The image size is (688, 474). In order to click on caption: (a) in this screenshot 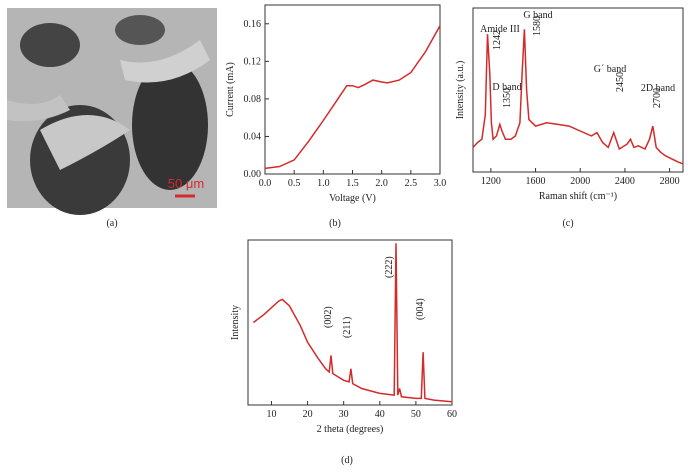, I will do `click(111, 223)`.